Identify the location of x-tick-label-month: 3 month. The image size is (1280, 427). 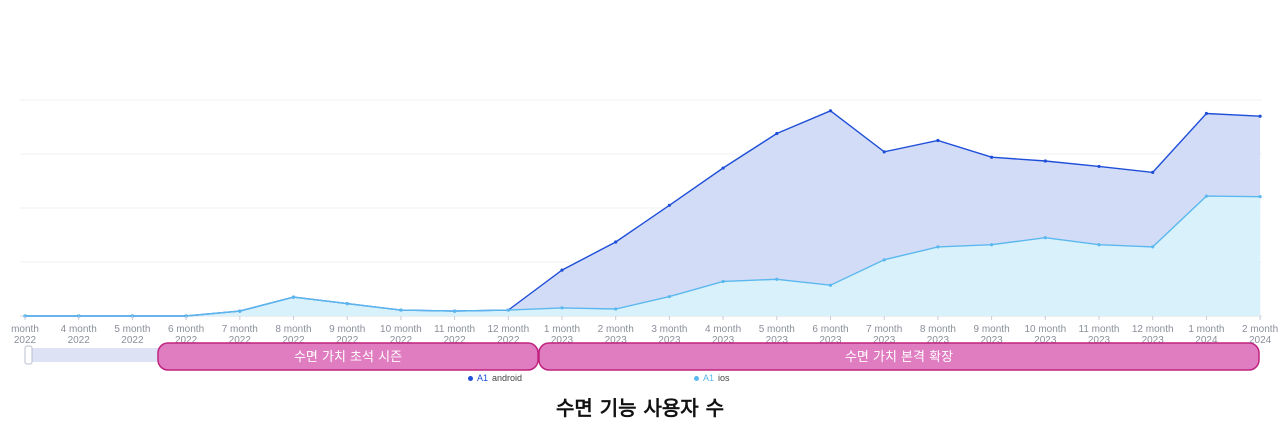
(669, 329).